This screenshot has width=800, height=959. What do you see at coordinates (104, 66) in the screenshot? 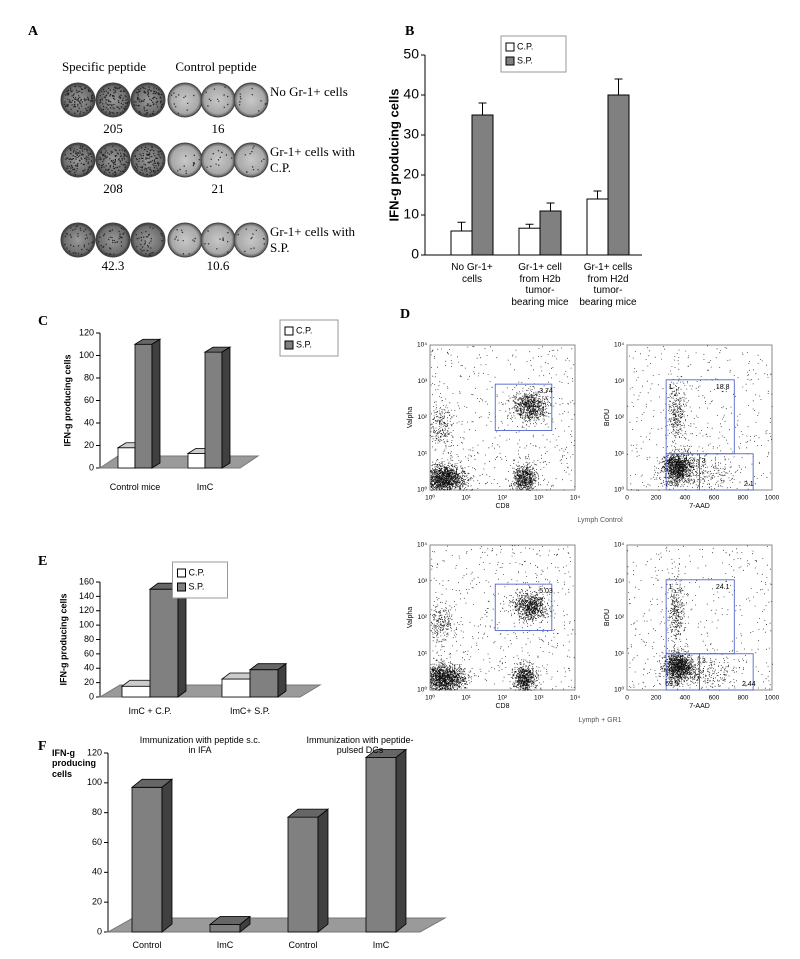
I see `column-header: Specific peptide` at bounding box center [104, 66].